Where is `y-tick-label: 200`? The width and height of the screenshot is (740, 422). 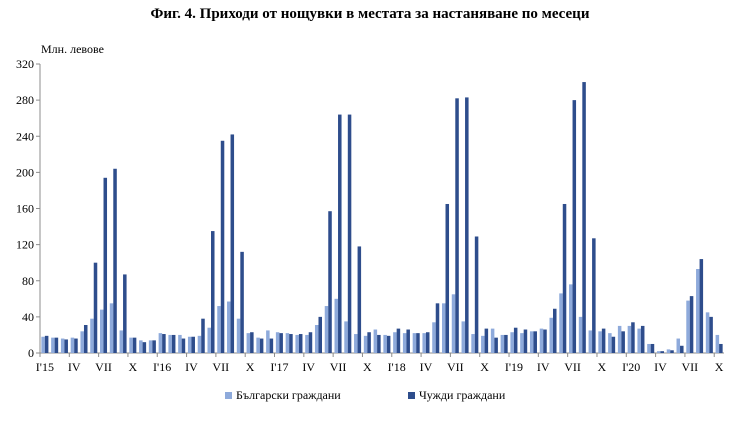
y-tick-label: 200 is located at coordinates (25, 172).